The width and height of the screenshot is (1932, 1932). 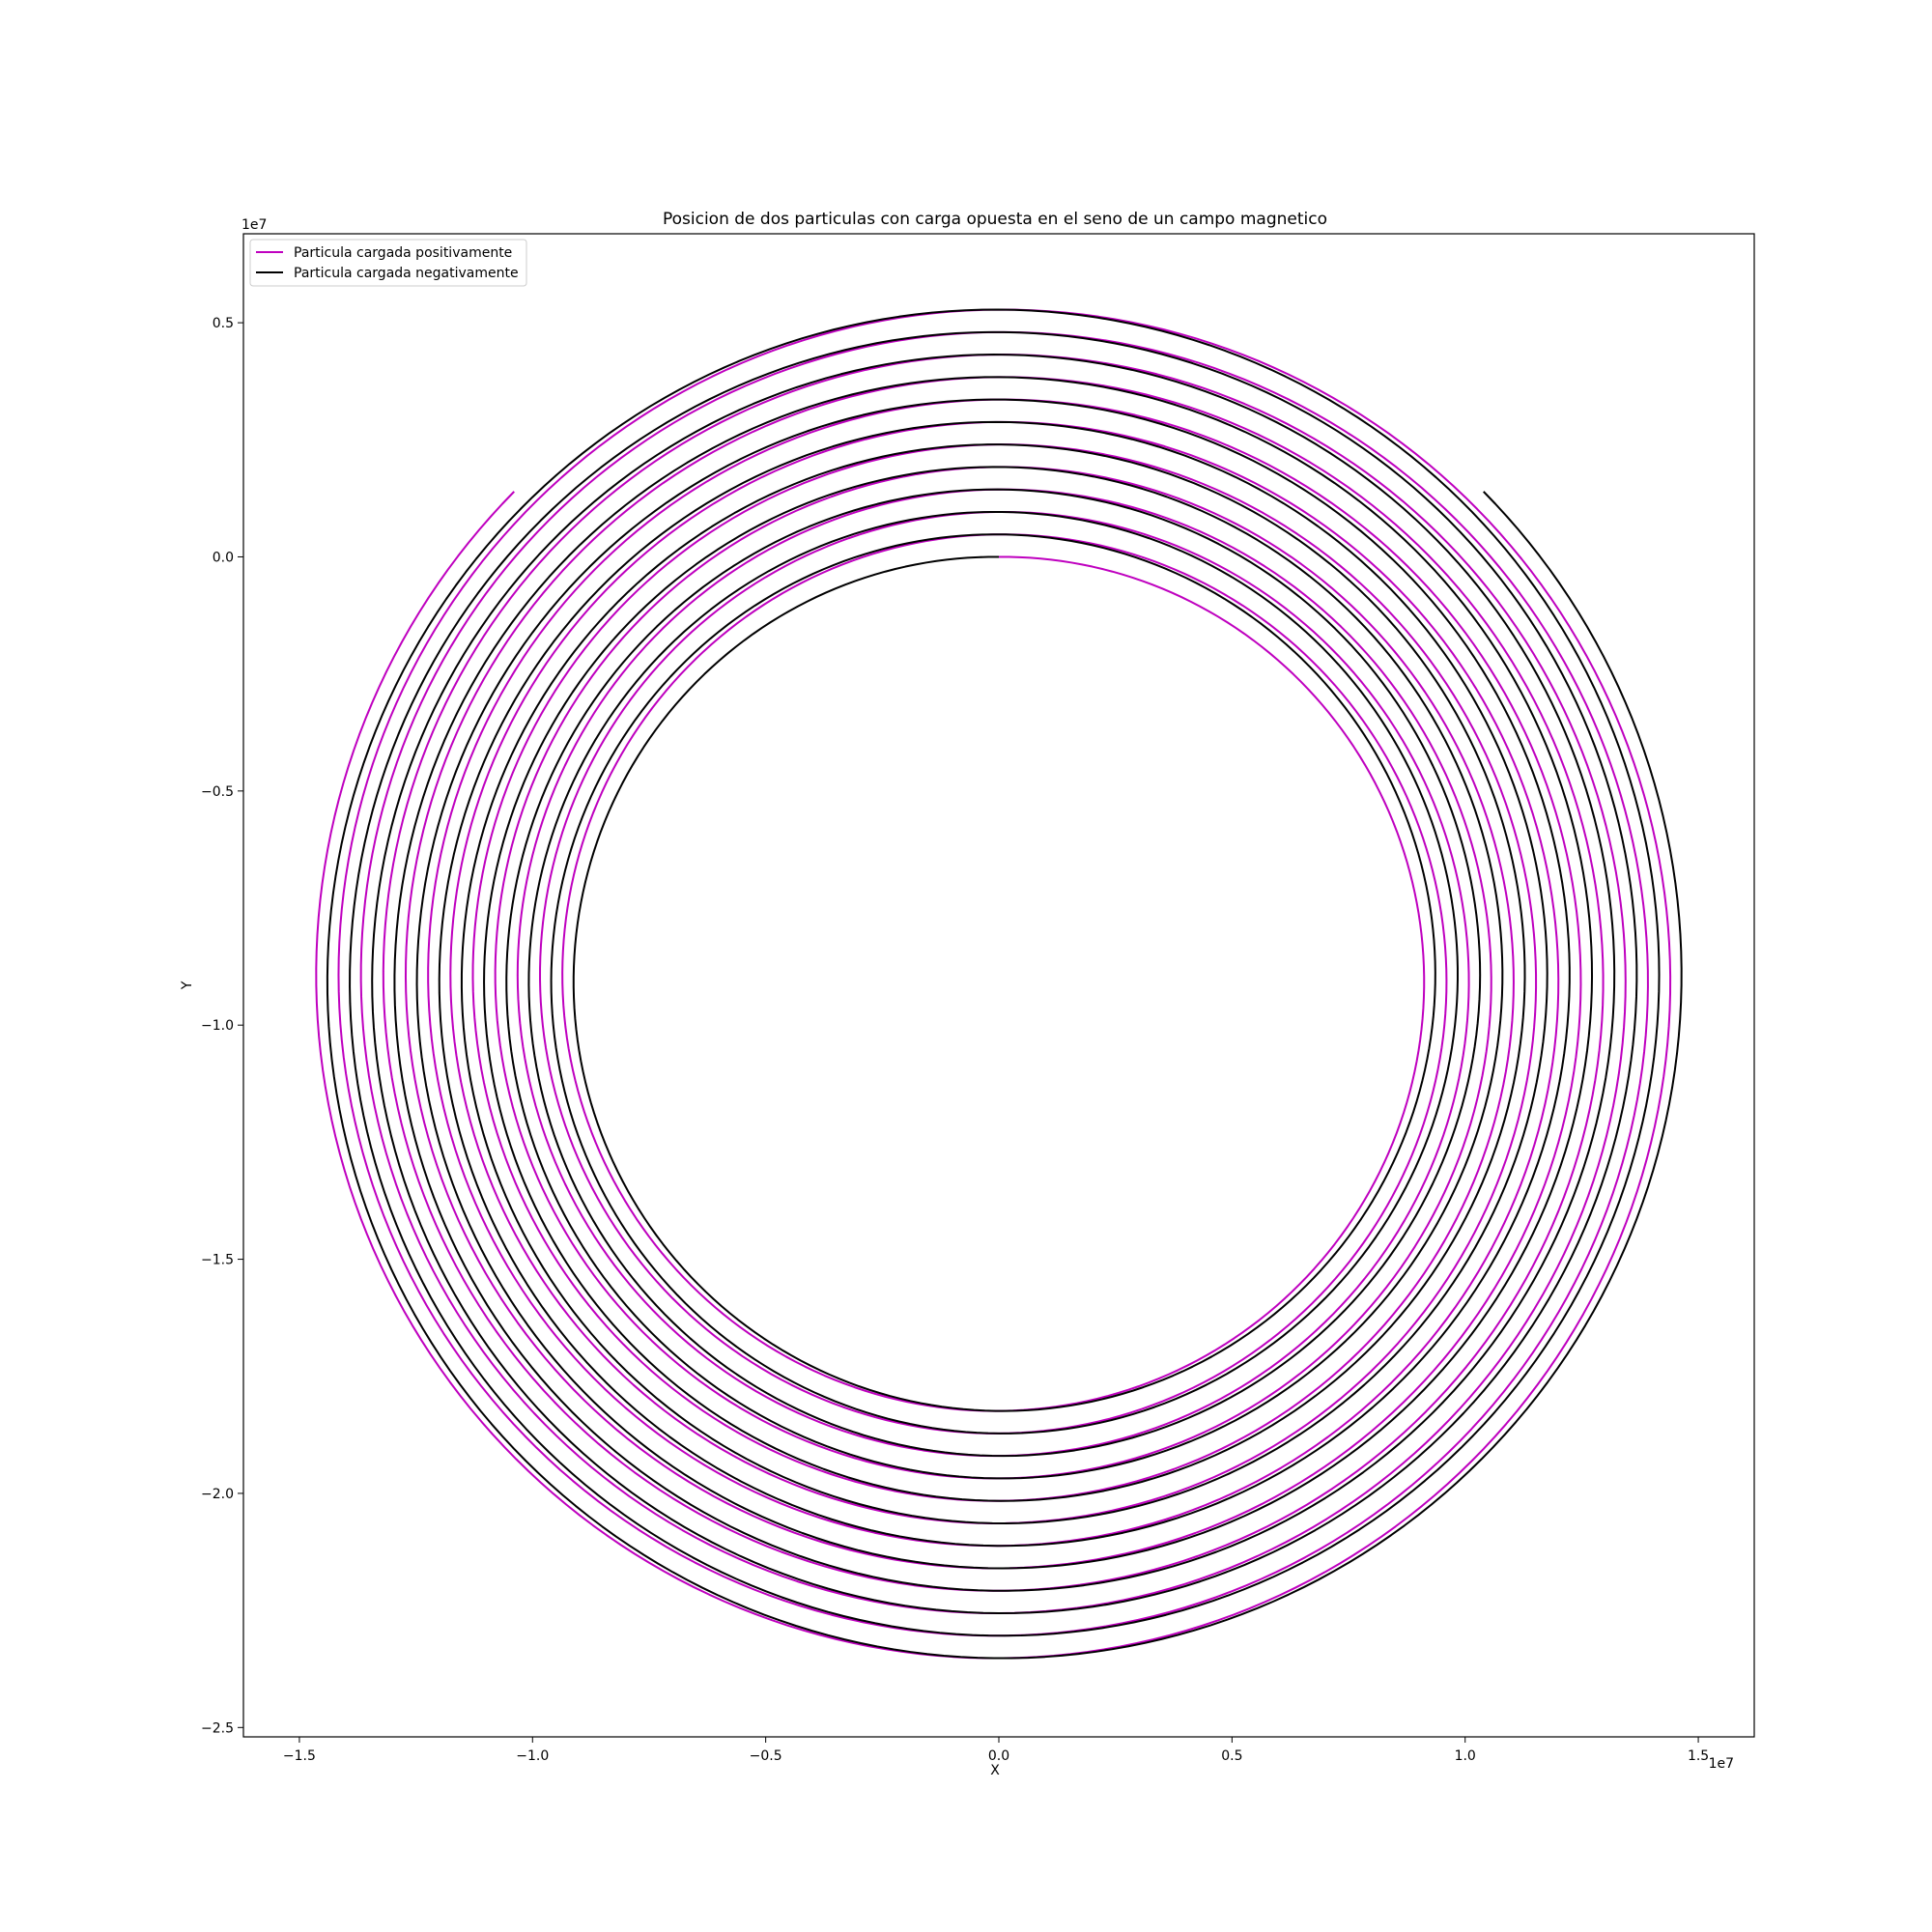 What do you see at coordinates (223, 323) in the screenshot?
I see `y-tick-label: 0.5` at bounding box center [223, 323].